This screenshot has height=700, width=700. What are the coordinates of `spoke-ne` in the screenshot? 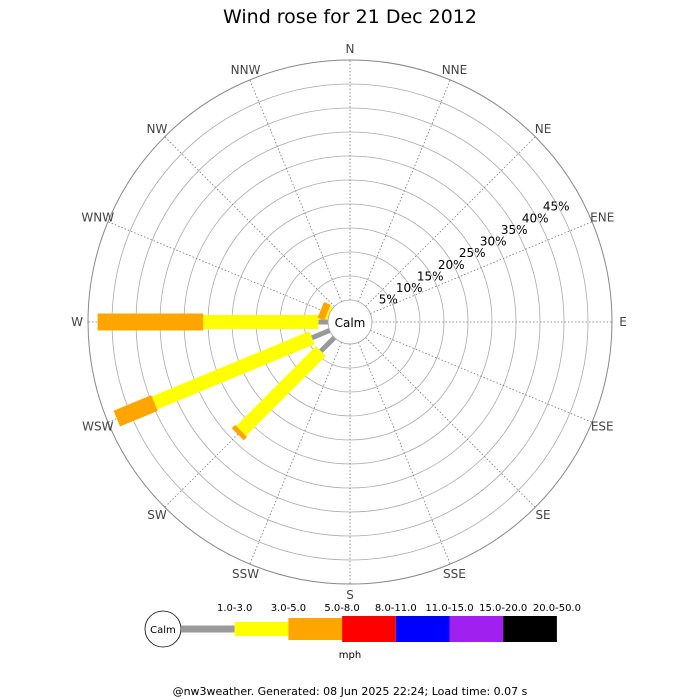 It's located at (450, 221).